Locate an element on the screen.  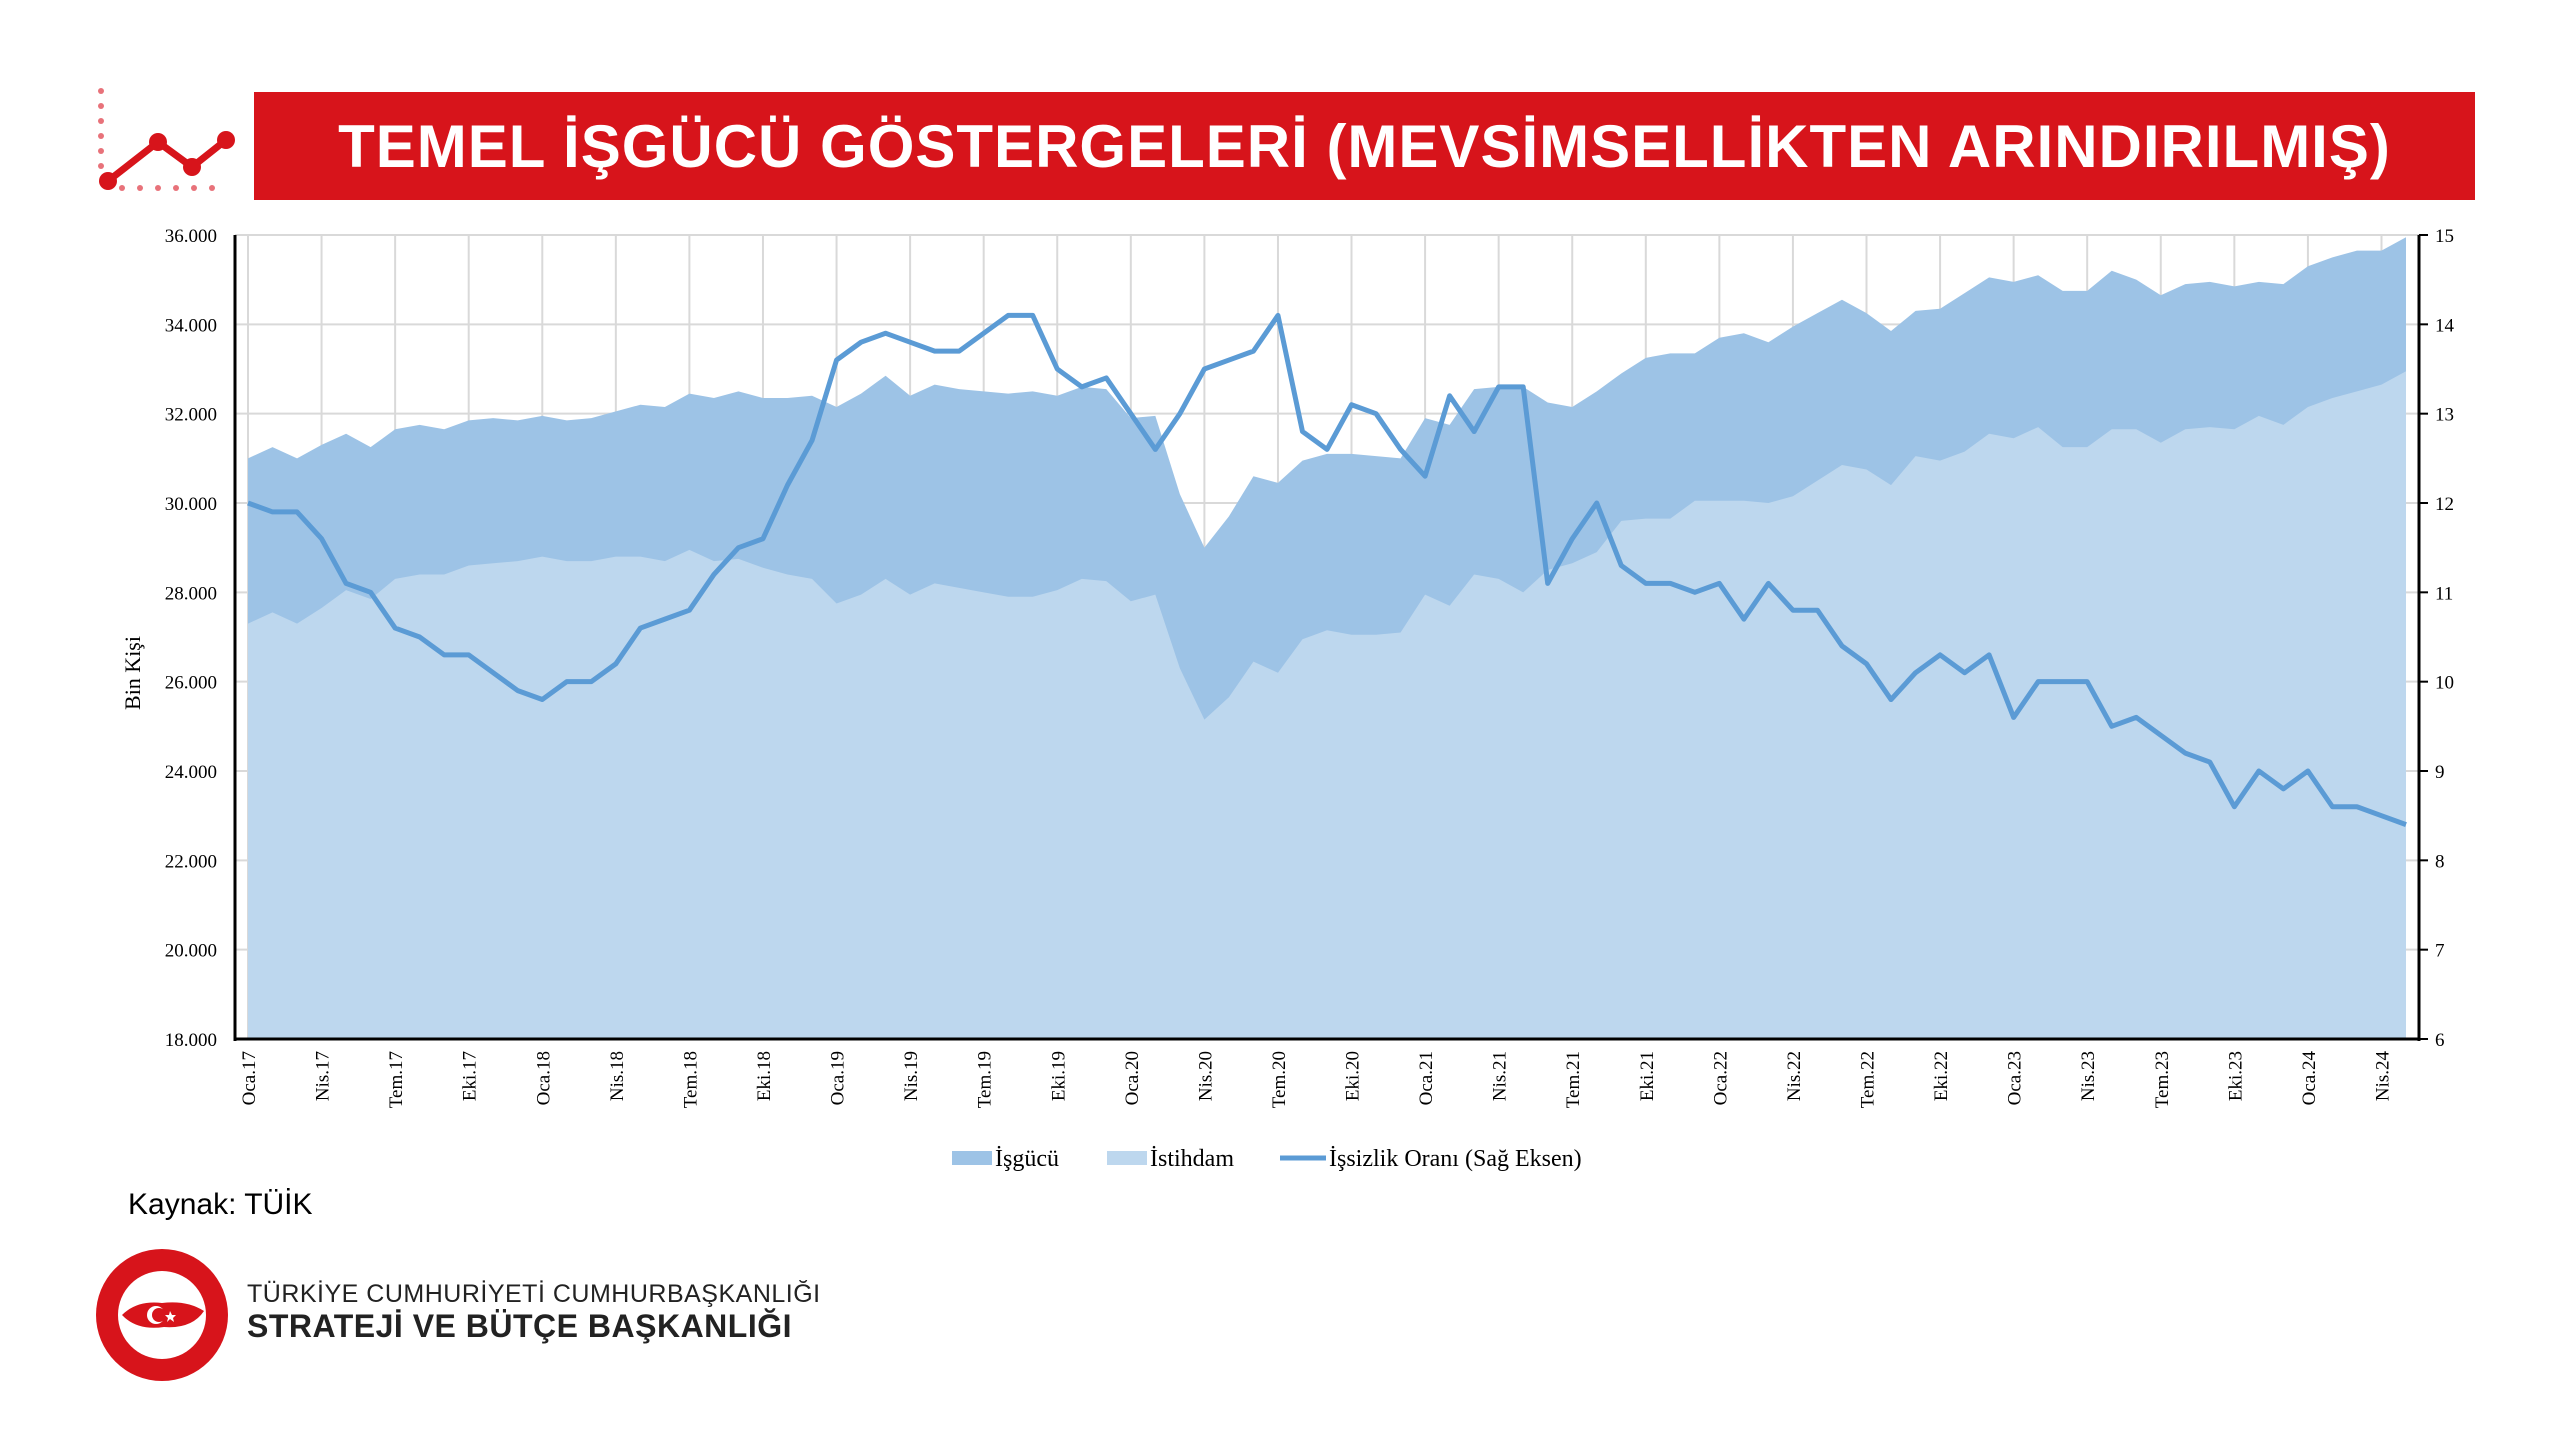
x-tick-label: Nis.17 is located at coordinates (323, 1076).